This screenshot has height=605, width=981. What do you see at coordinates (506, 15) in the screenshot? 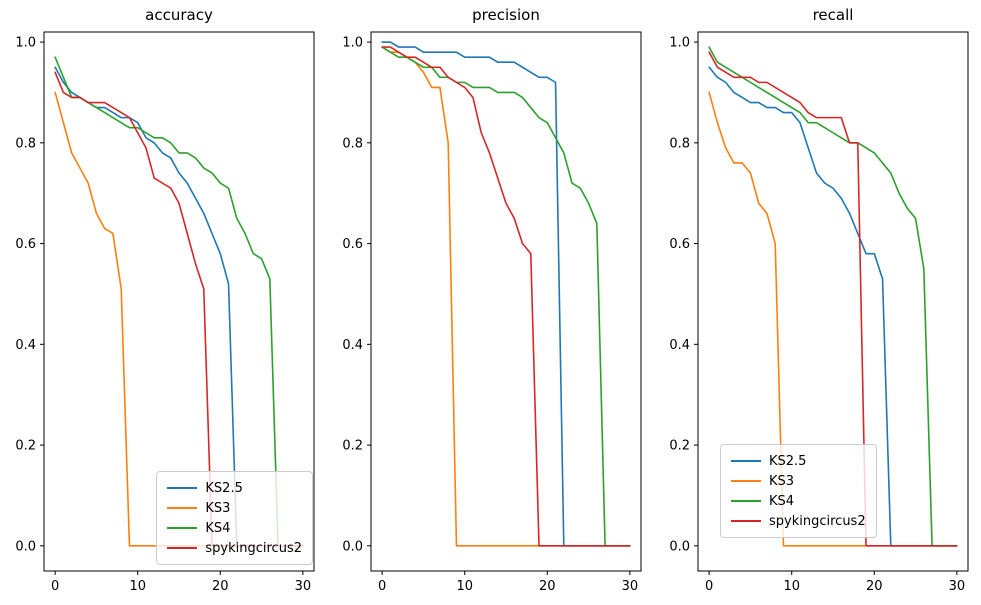
I see `subplot-title-precision: precision` at bounding box center [506, 15].